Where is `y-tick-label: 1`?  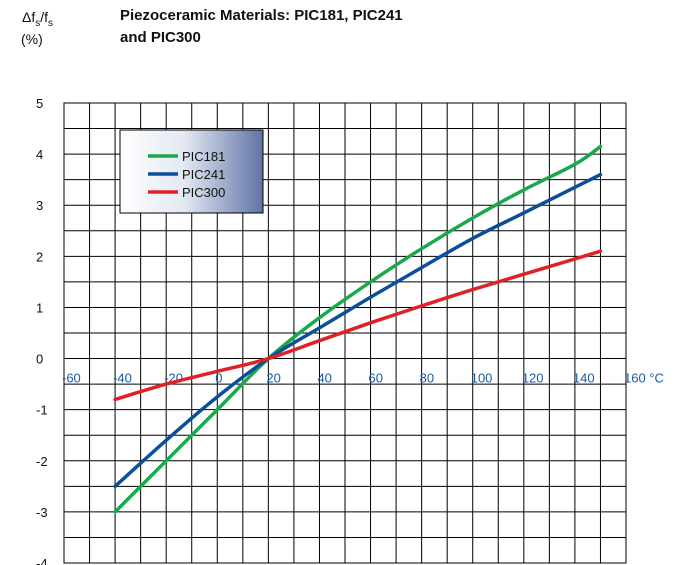
y-tick-label: 1 is located at coordinates (39, 307).